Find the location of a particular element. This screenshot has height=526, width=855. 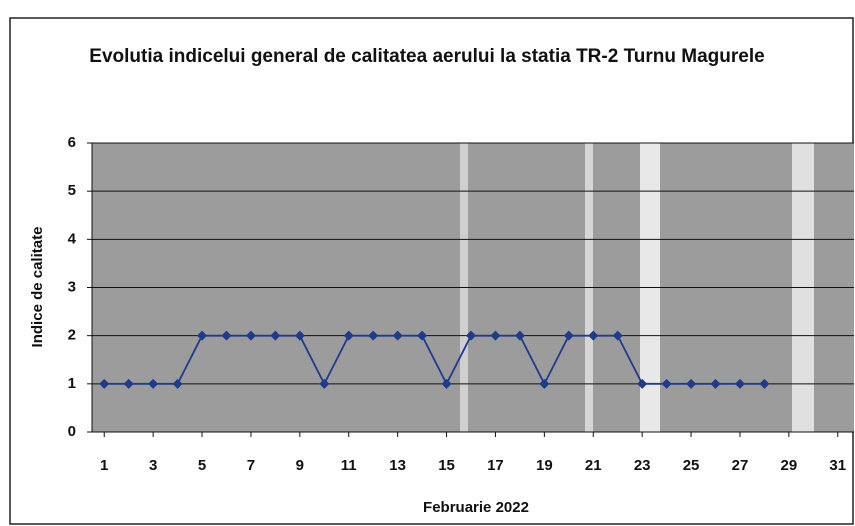

x-tick-label: 5 is located at coordinates (202, 465).